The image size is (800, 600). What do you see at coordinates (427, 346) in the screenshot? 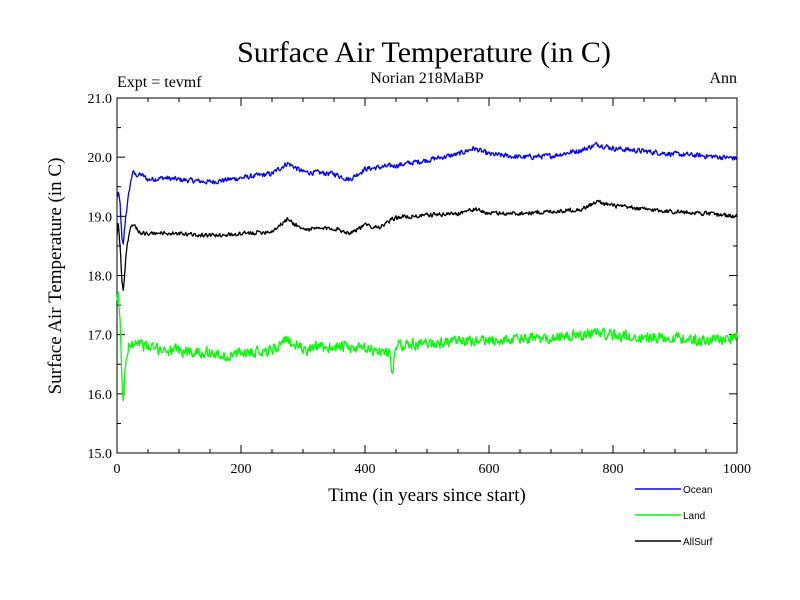
I see `series-line-land` at bounding box center [427, 346].